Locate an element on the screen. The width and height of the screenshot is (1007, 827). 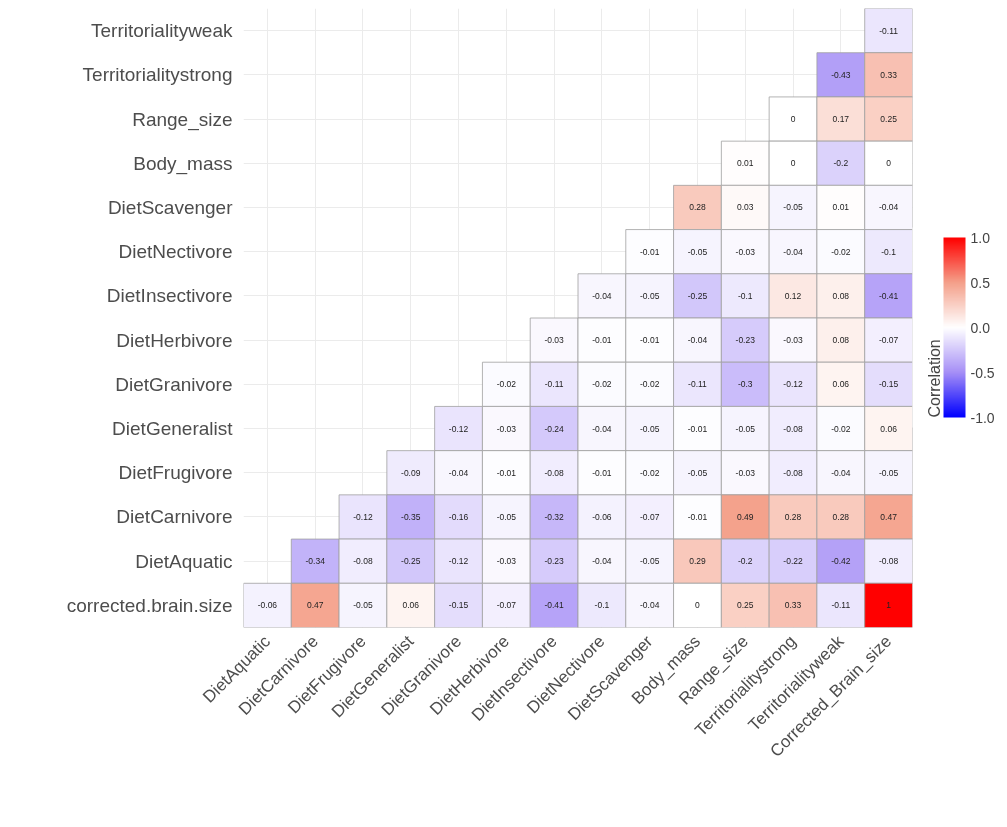
y-tick-label: DietGeneralist is located at coordinates (173, 429).